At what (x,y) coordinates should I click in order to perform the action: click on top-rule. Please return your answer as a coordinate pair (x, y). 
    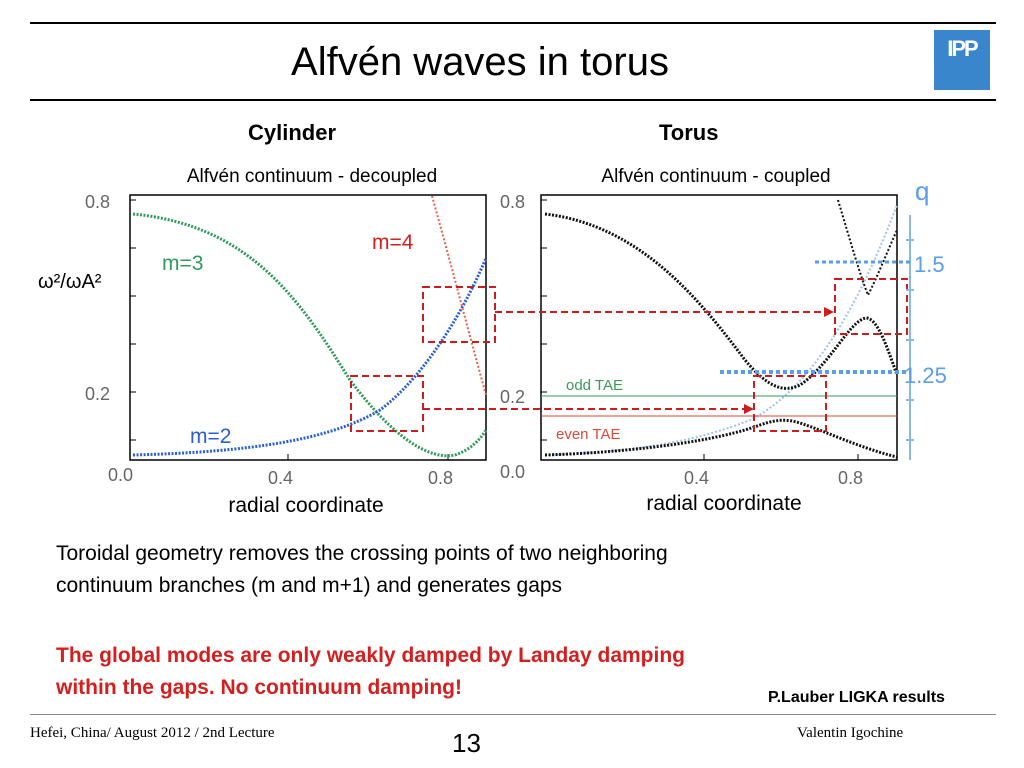
    Looking at the image, I should click on (513, 23).